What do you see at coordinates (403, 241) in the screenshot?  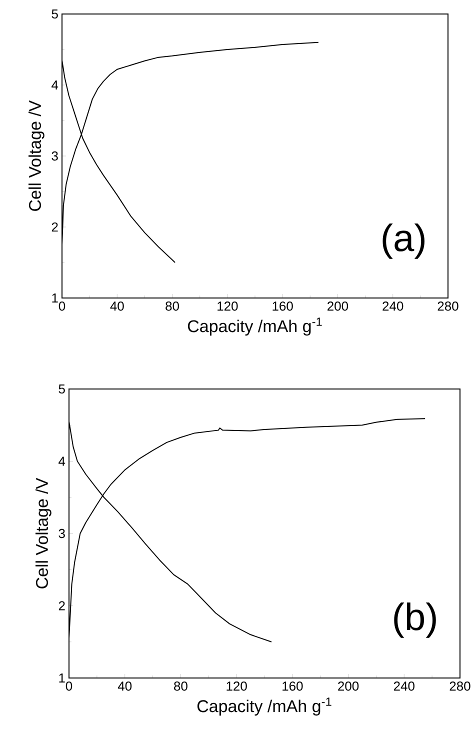 I see `annotation: (a)` at bounding box center [403, 241].